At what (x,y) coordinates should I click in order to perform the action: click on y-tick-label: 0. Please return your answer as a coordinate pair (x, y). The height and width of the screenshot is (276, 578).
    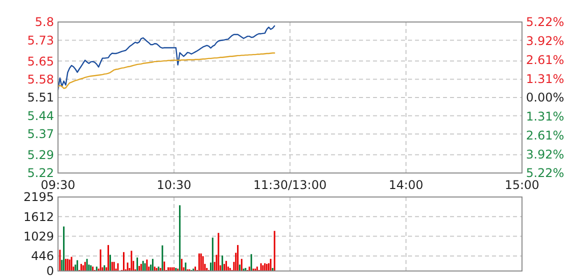
    Looking at the image, I should click on (50, 270).